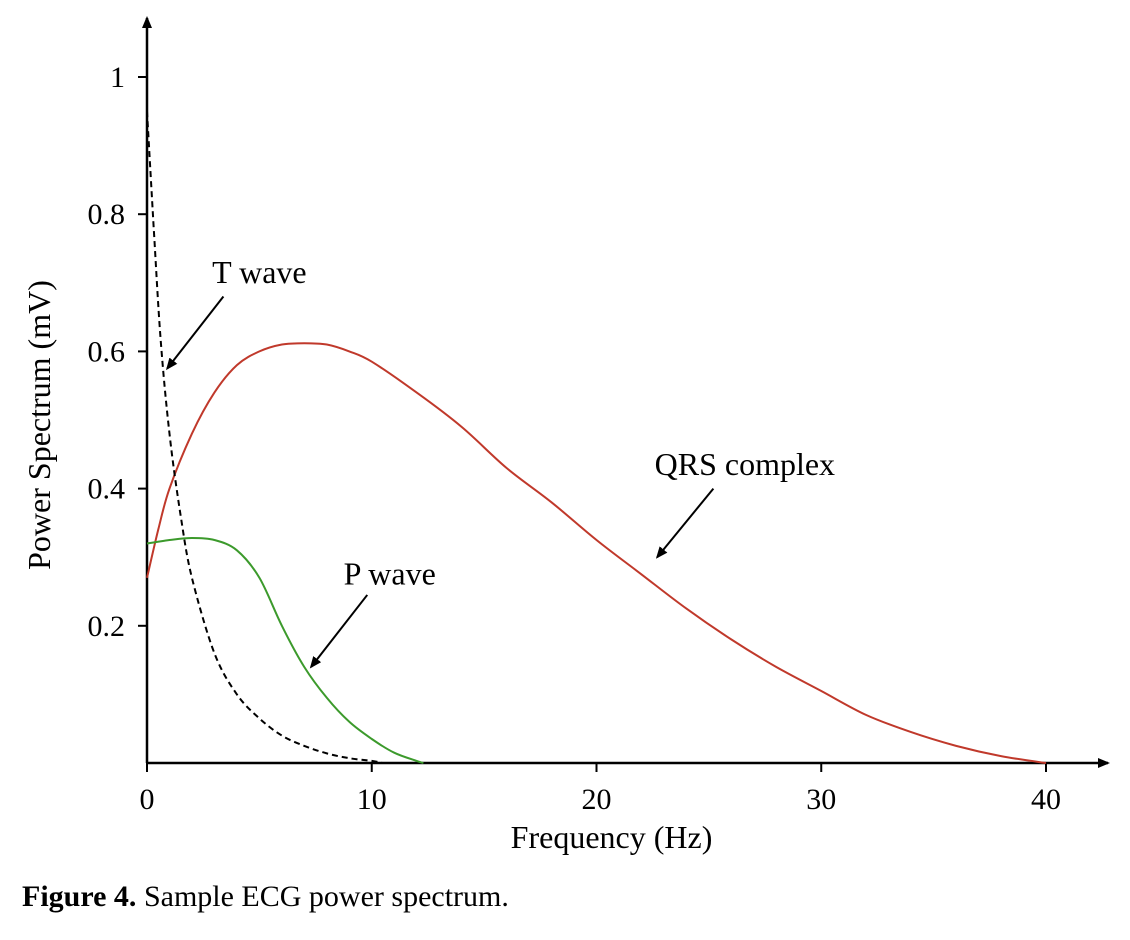 This screenshot has width=1130, height=940. I want to click on x-tick-label: 0, so click(147, 799).